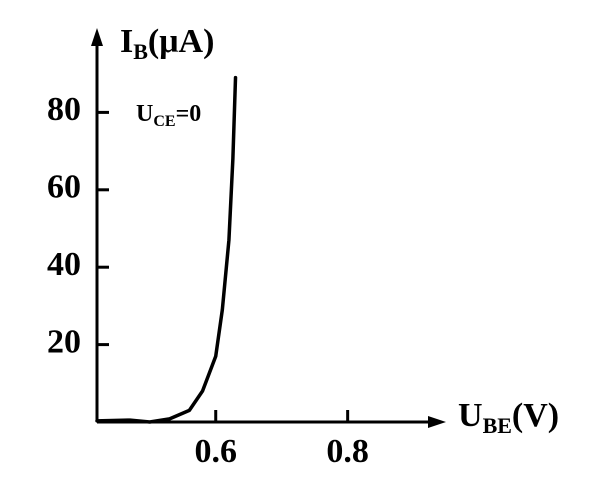 The width and height of the screenshot is (612, 500). I want to click on y-tick-label: 60, so click(64, 187).